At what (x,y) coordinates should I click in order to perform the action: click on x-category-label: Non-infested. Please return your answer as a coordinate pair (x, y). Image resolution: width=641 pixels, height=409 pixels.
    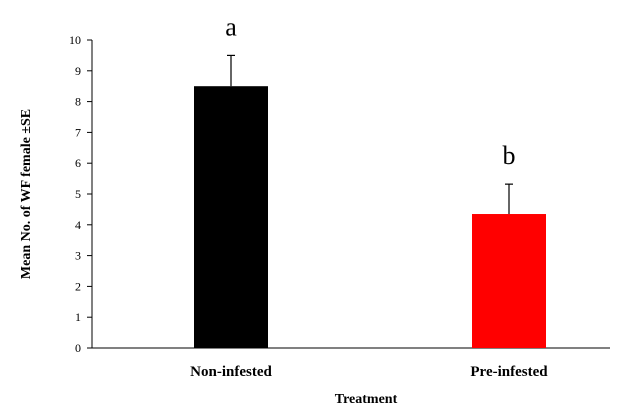
    Looking at the image, I should click on (231, 372).